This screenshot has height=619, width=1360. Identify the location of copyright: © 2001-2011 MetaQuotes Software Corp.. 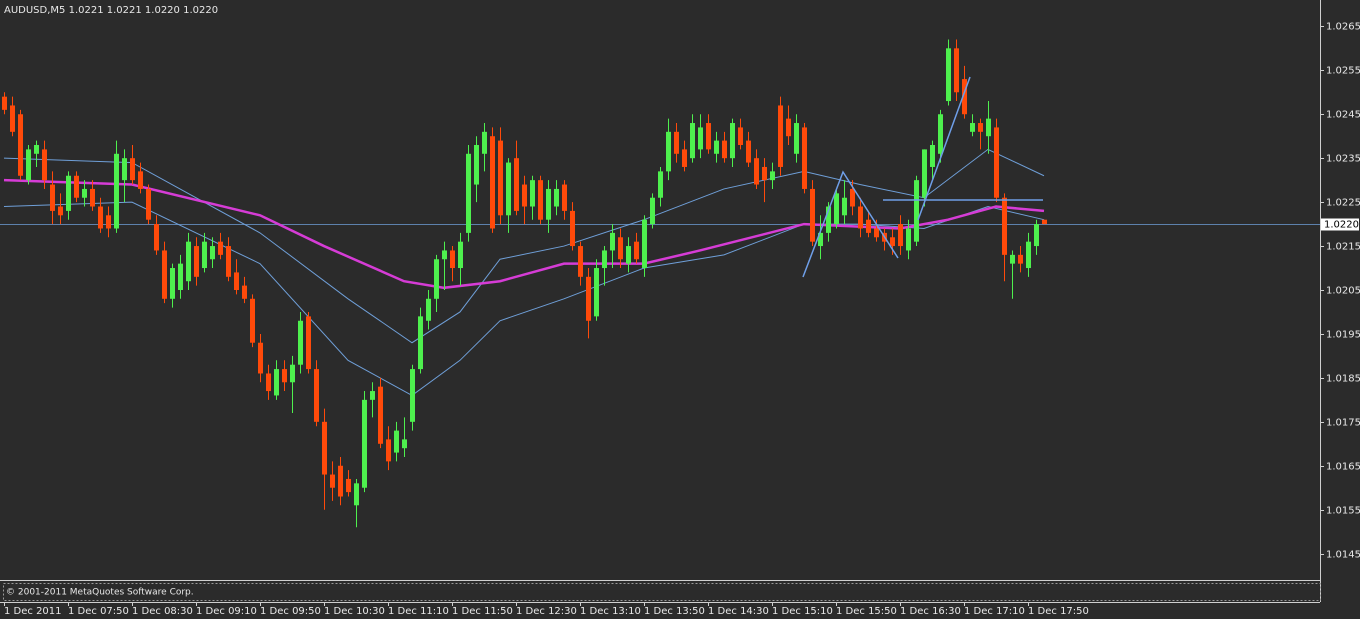
(100, 593).